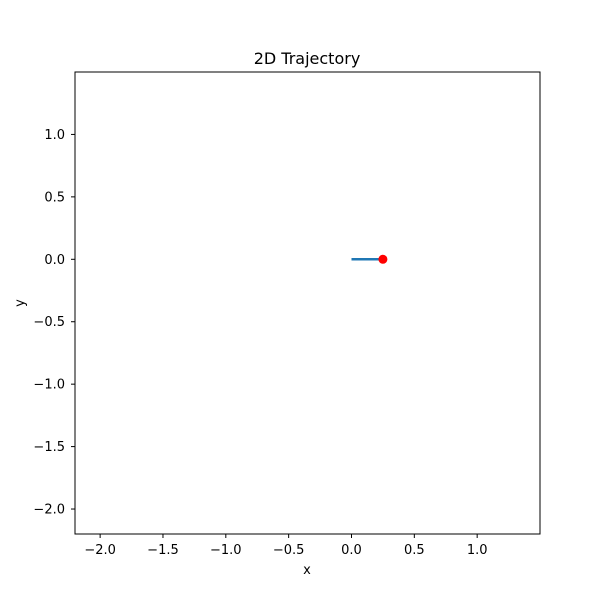  I want to click on x-axis: −2.0 −1.5 −1.0 −0.5 0.0 0.5 1.0, so click(286, 546).